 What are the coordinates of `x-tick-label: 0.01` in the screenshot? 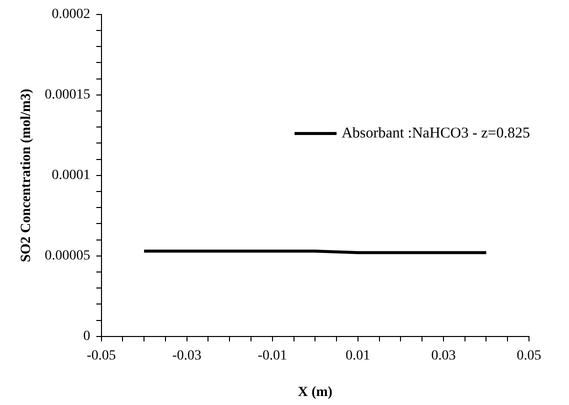 It's located at (358, 356).